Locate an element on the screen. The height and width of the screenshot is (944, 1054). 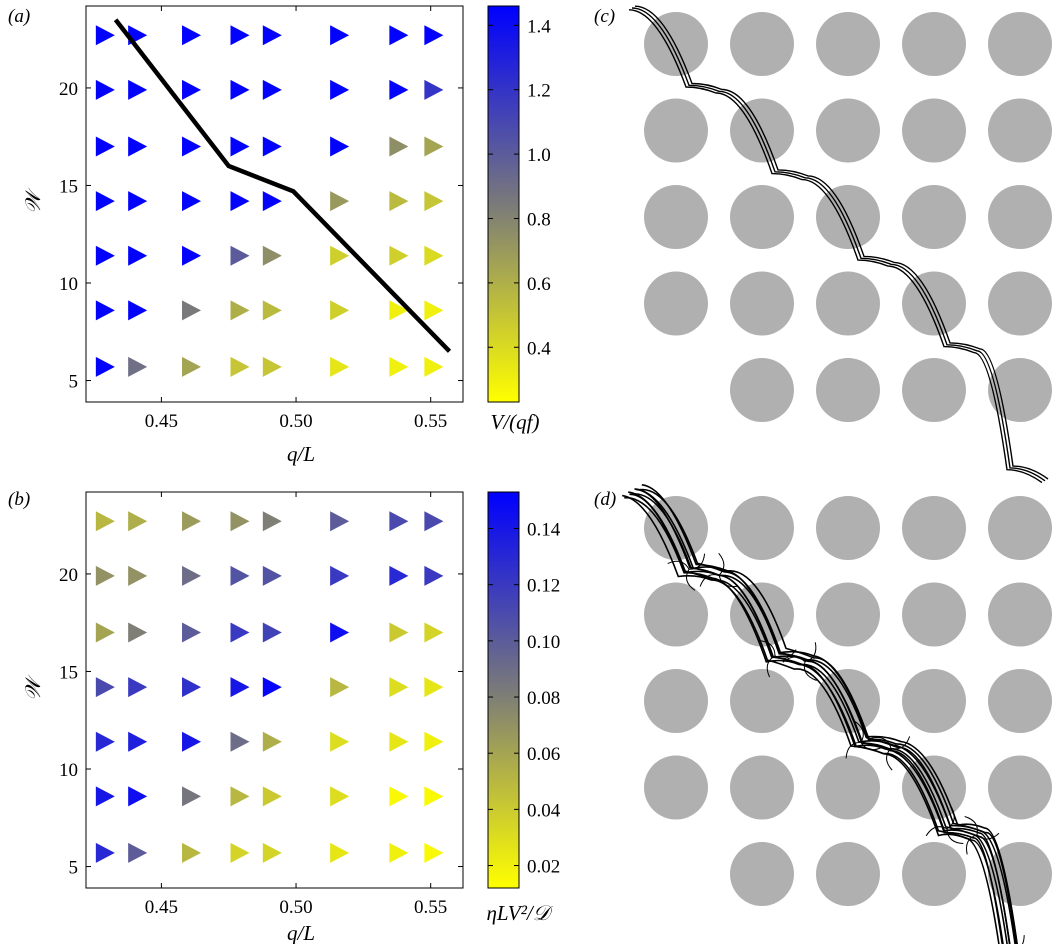
x-tick-label: 0.50 is located at coordinates (295, 907).